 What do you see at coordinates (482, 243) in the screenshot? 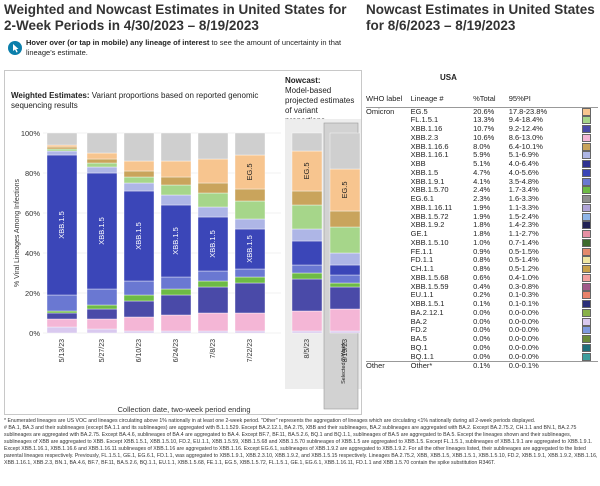
I see `table-row: XBB.1.5.10 1.0% 0.7-1.4%` at bounding box center [482, 243].